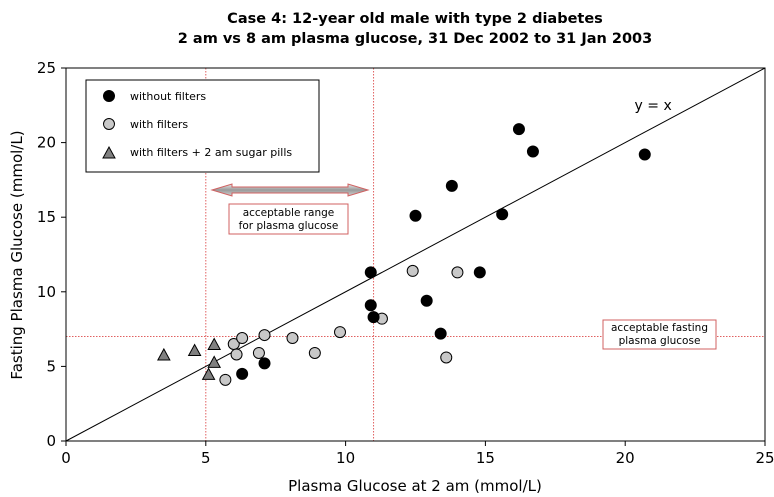 This screenshot has height=497, width=774. I want to click on double-arrow-icon, so click(290, 190).